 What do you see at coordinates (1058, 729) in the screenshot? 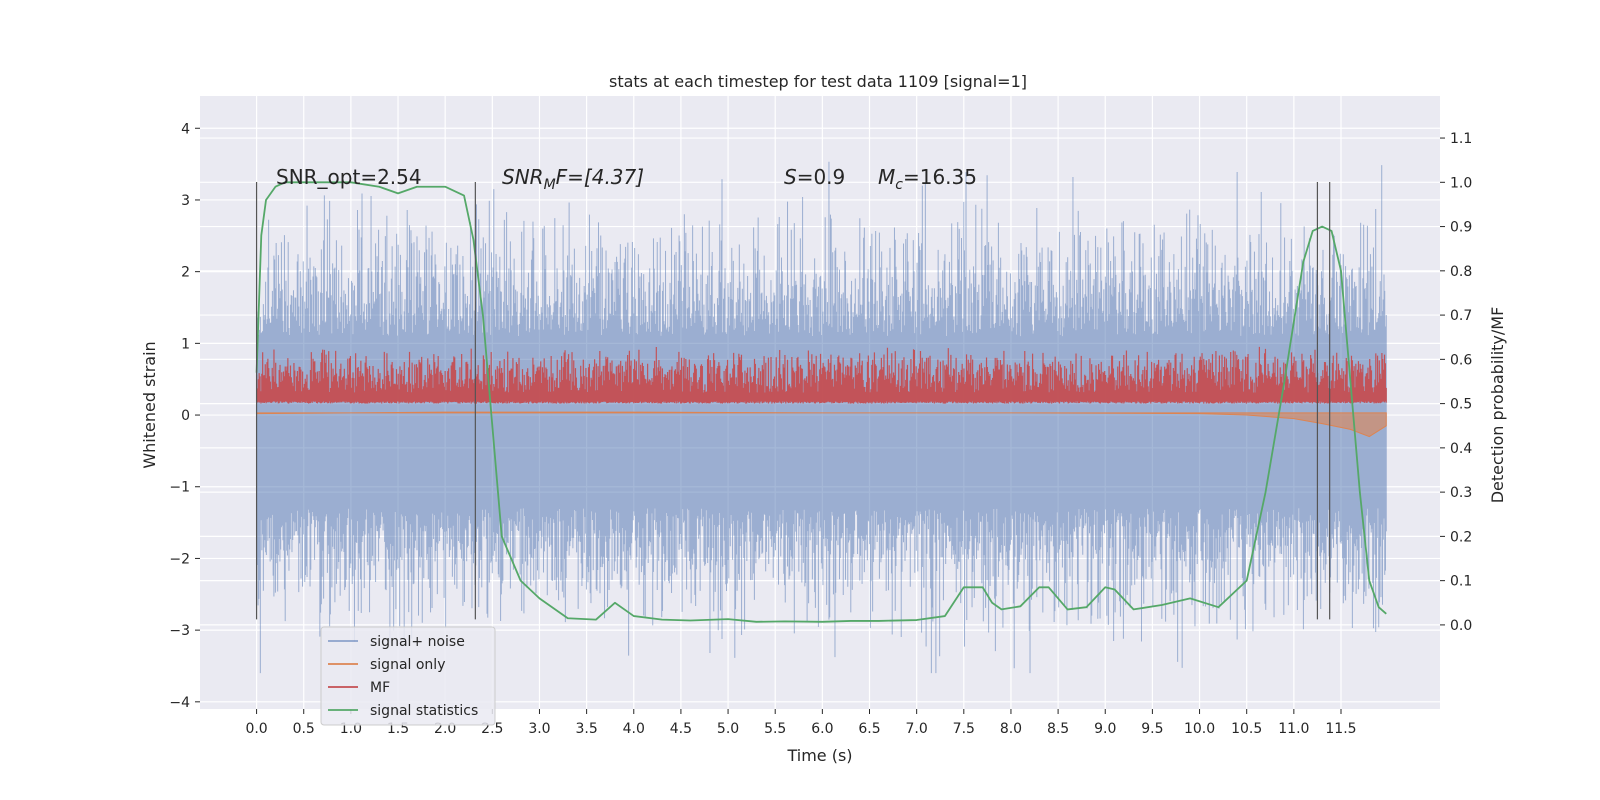
I see `x-tick-label: 8.5` at bounding box center [1058, 729].